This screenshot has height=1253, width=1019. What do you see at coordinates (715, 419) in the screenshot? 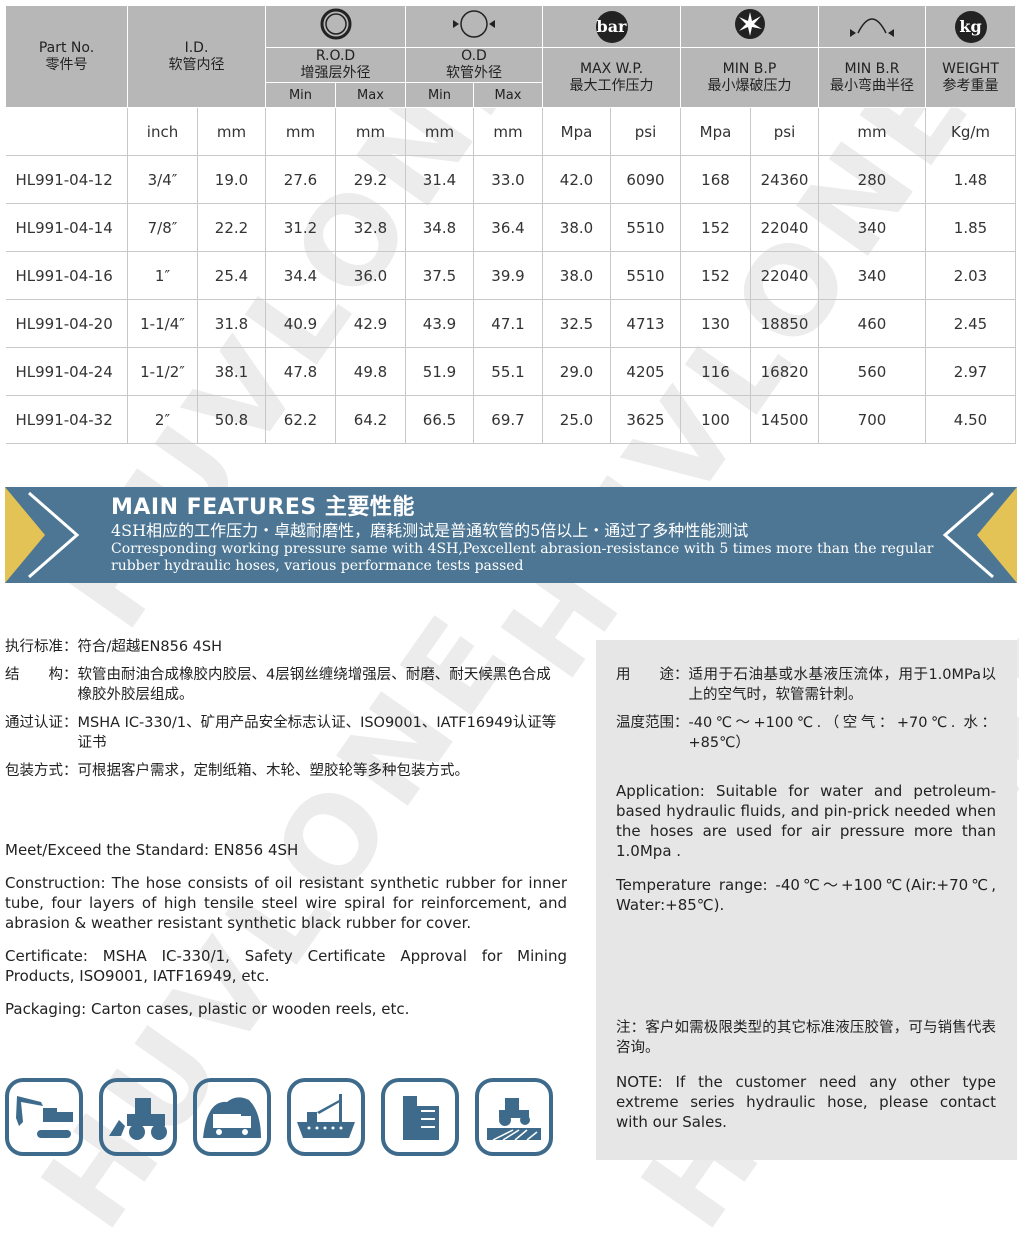
I see `table-cell: 100` at bounding box center [715, 419].